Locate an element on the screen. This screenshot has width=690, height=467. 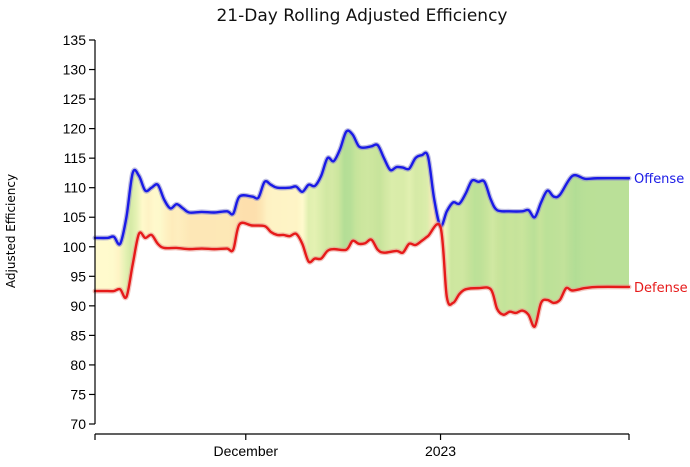
y-tick-label: 90 is located at coordinates (78, 306).